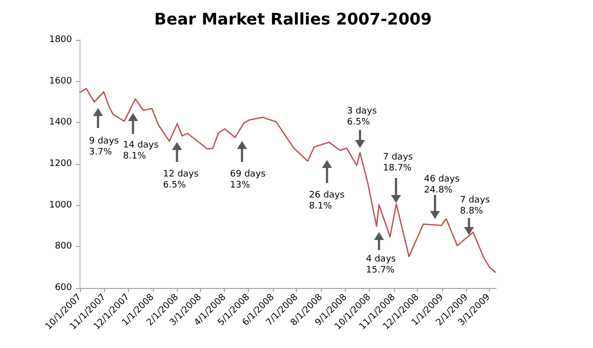 The image size is (593, 348). I want to click on y-tick-label: 600, so click(63, 288).